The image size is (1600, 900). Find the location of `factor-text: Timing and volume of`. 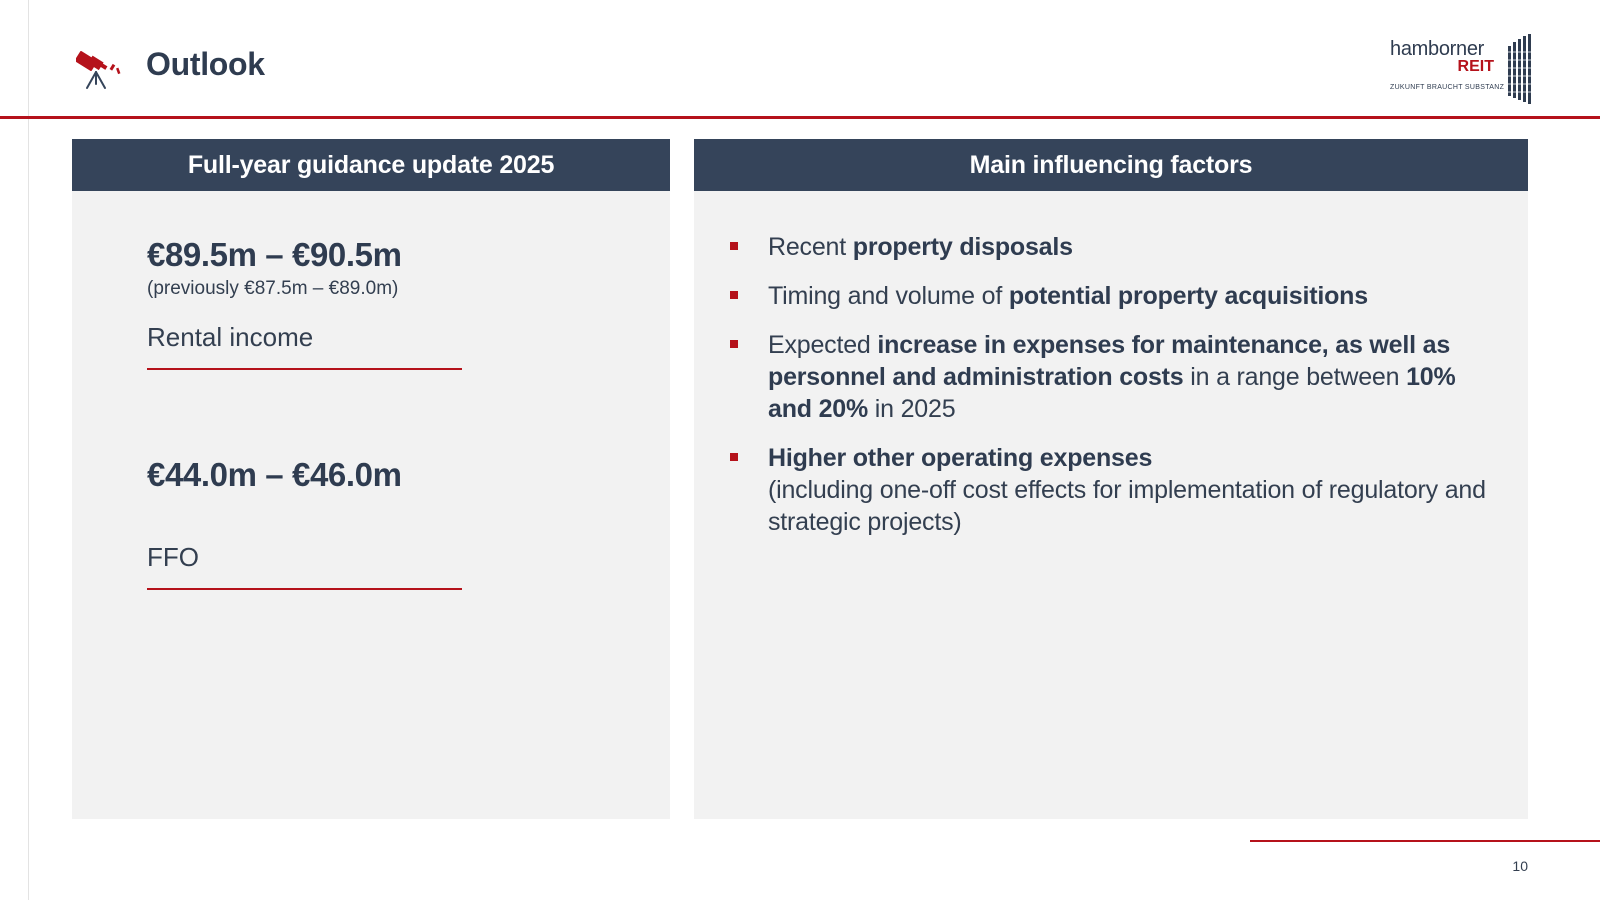

factor-text: Timing and volume of is located at coordinates (888, 296).